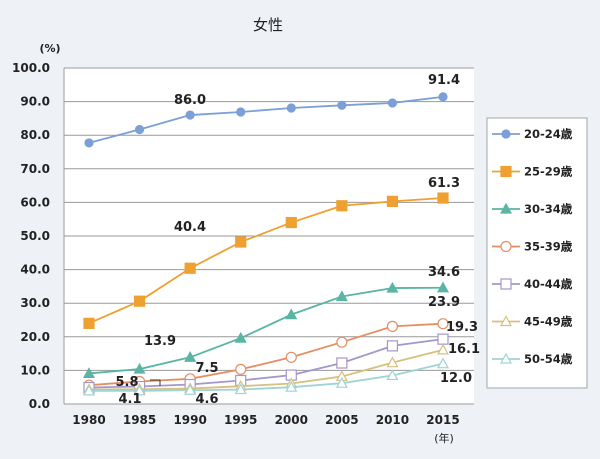 The height and width of the screenshot is (459, 600). Describe the element at coordinates (444, 183) in the screenshot. I see `data-label: 61.3` at that location.